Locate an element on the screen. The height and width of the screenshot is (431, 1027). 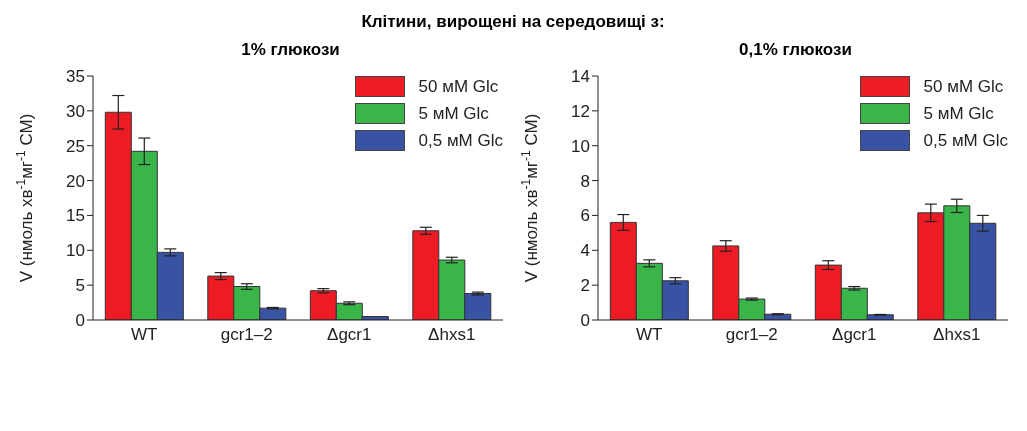
y-tick-label: 14 is located at coordinates (580, 77).